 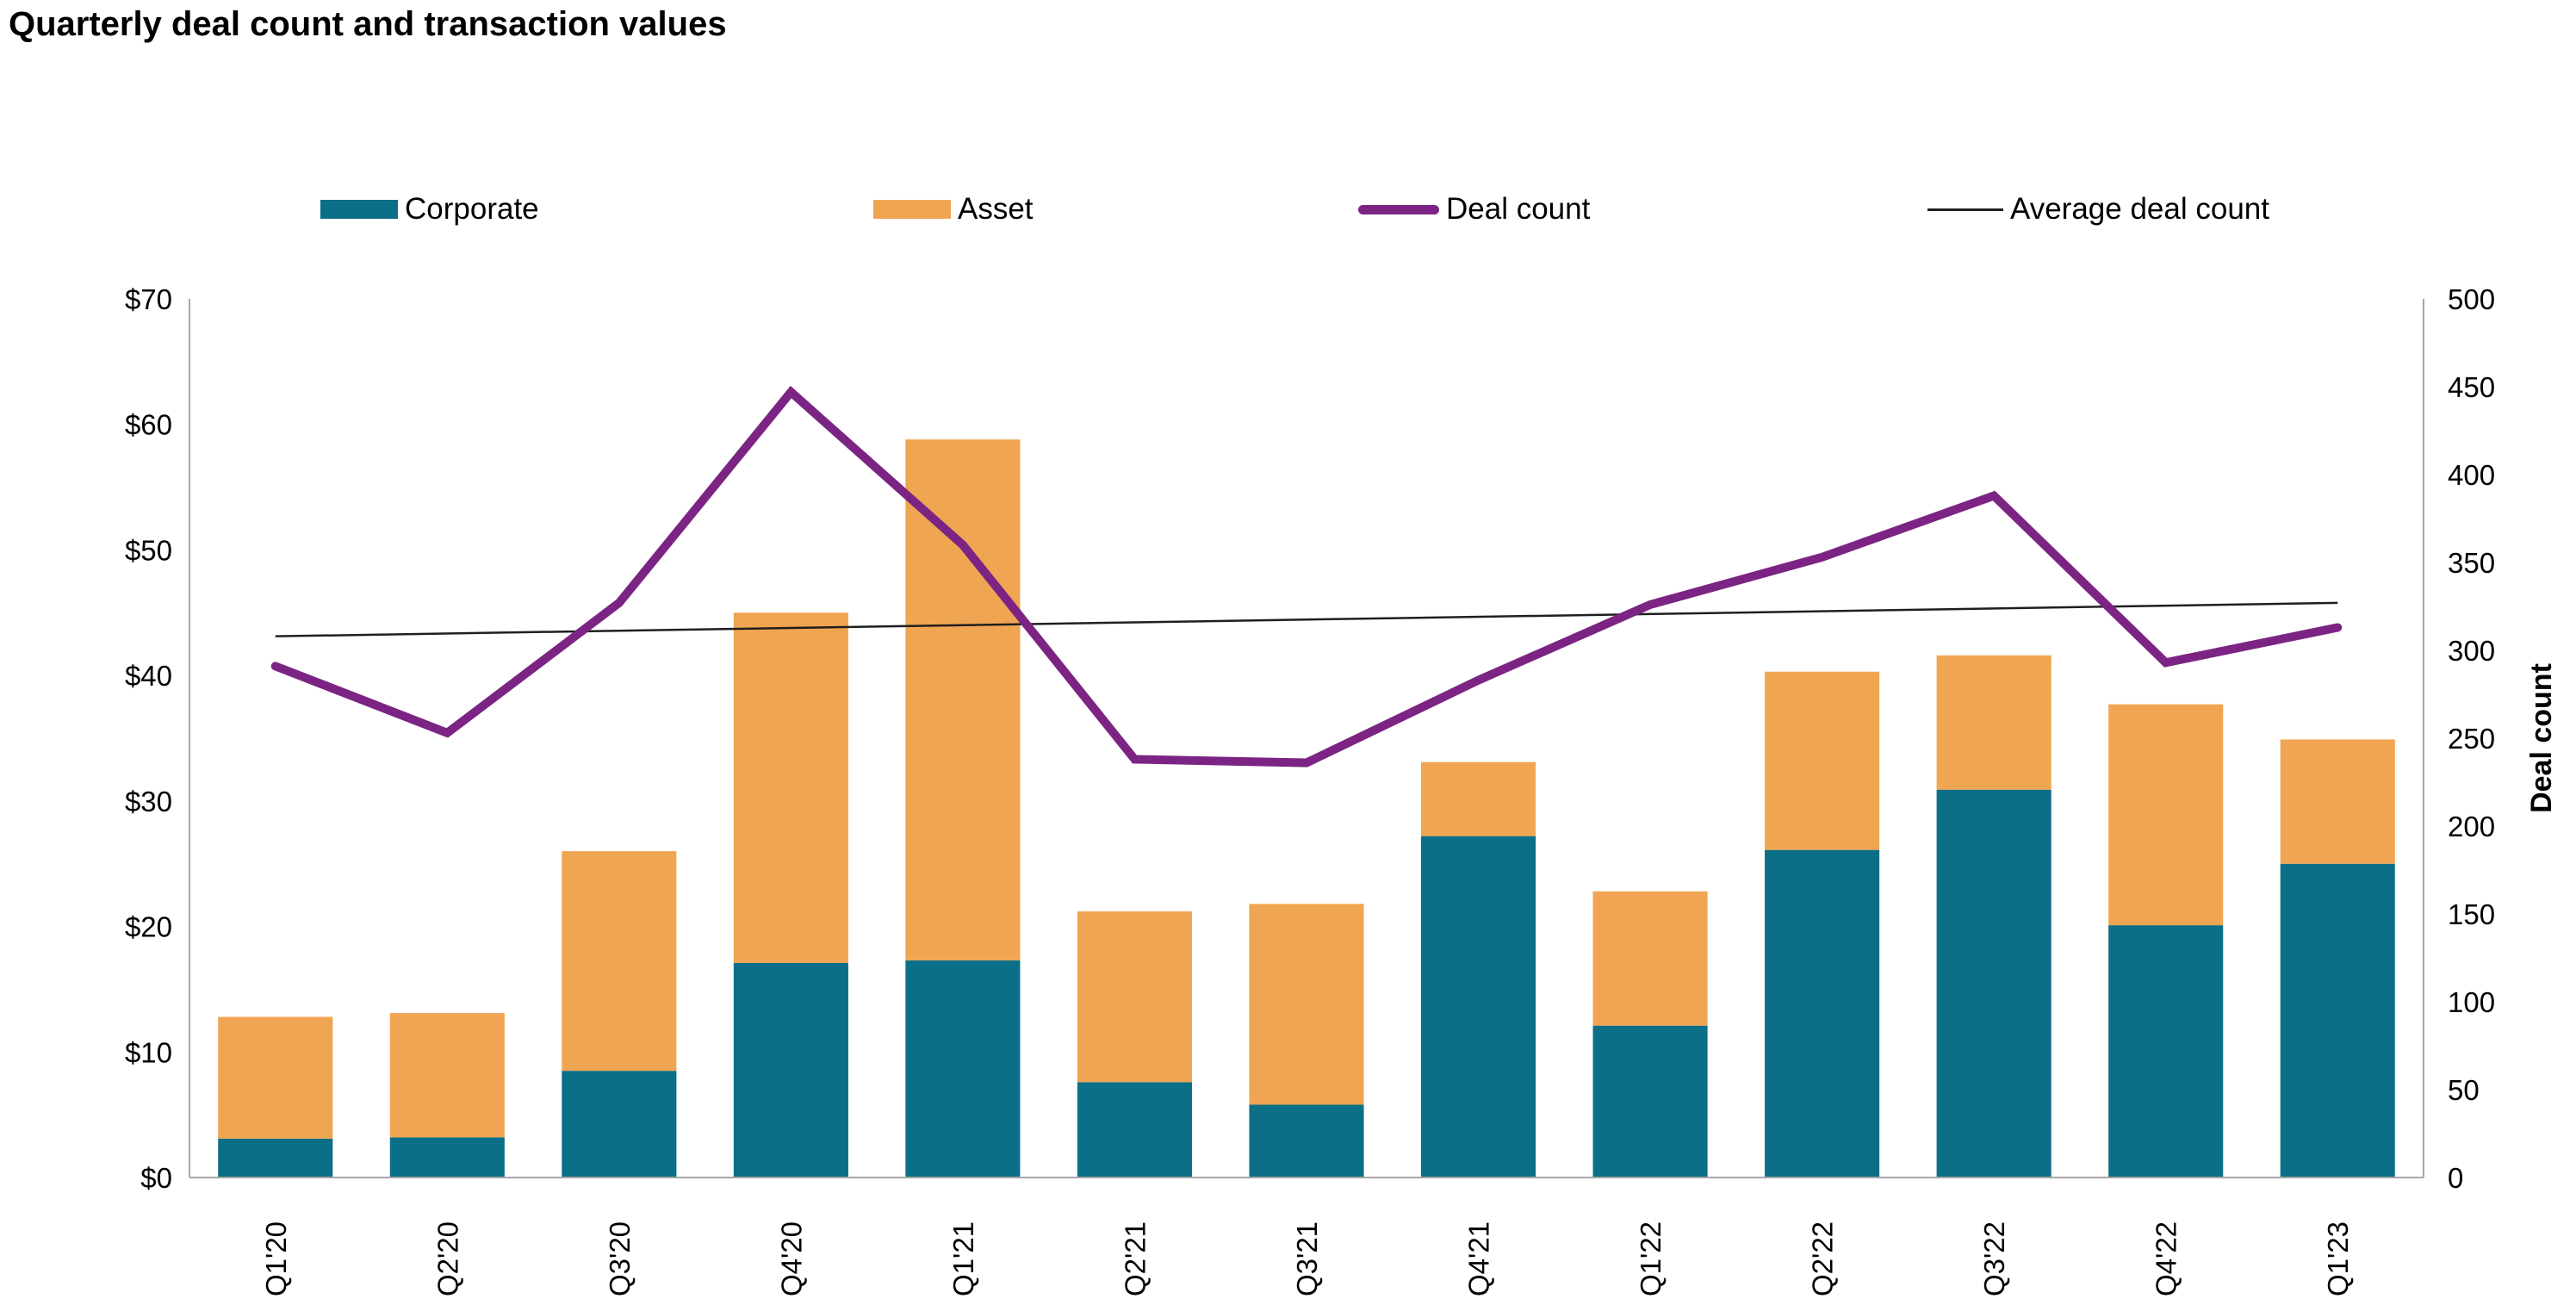 I want to click on x-axis-tick-label: Q1'20, so click(x=276, y=1258).